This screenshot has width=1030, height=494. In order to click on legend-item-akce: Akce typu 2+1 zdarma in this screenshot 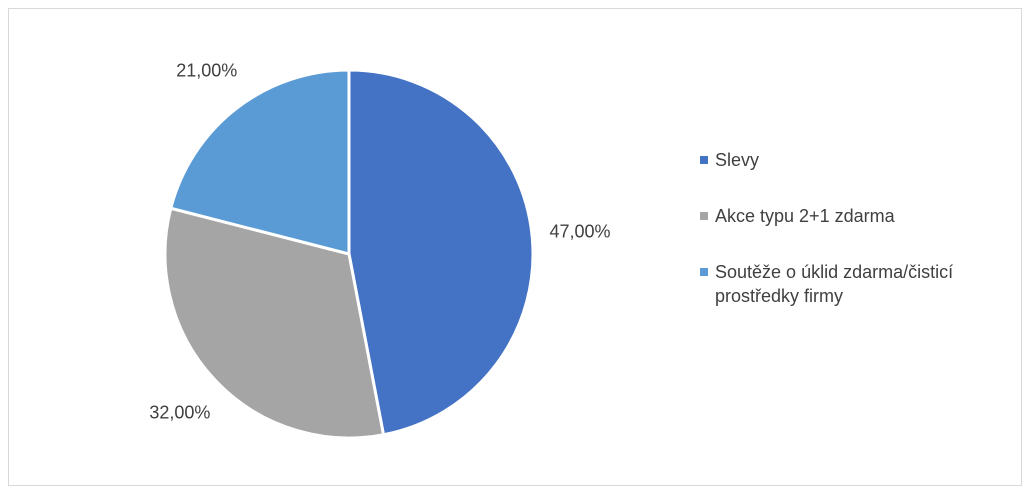, I will do `click(860, 216)`.